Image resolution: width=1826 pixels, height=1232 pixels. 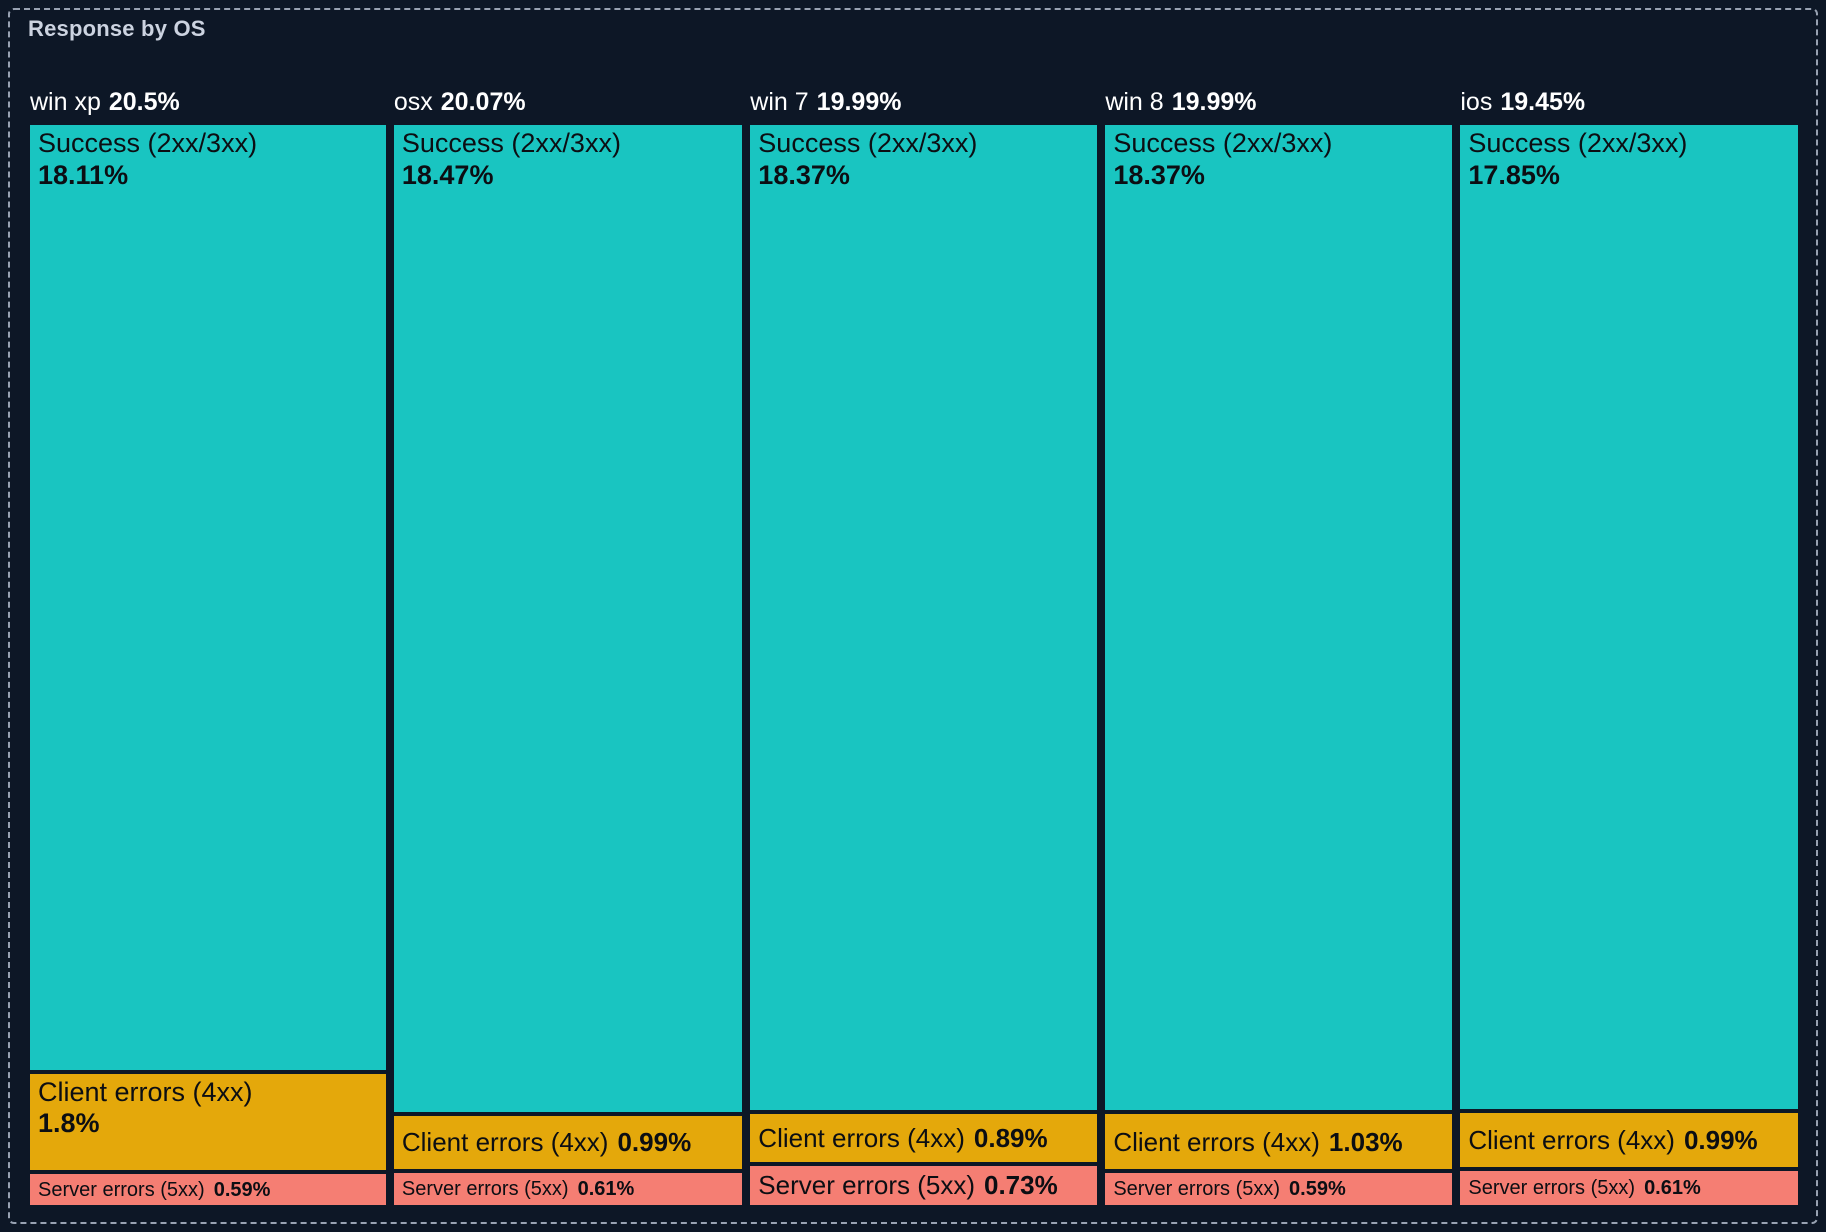 I want to click on treemap-segment-client-errors: Client errors (4xx) 1.03%, so click(x=1279, y=1142).